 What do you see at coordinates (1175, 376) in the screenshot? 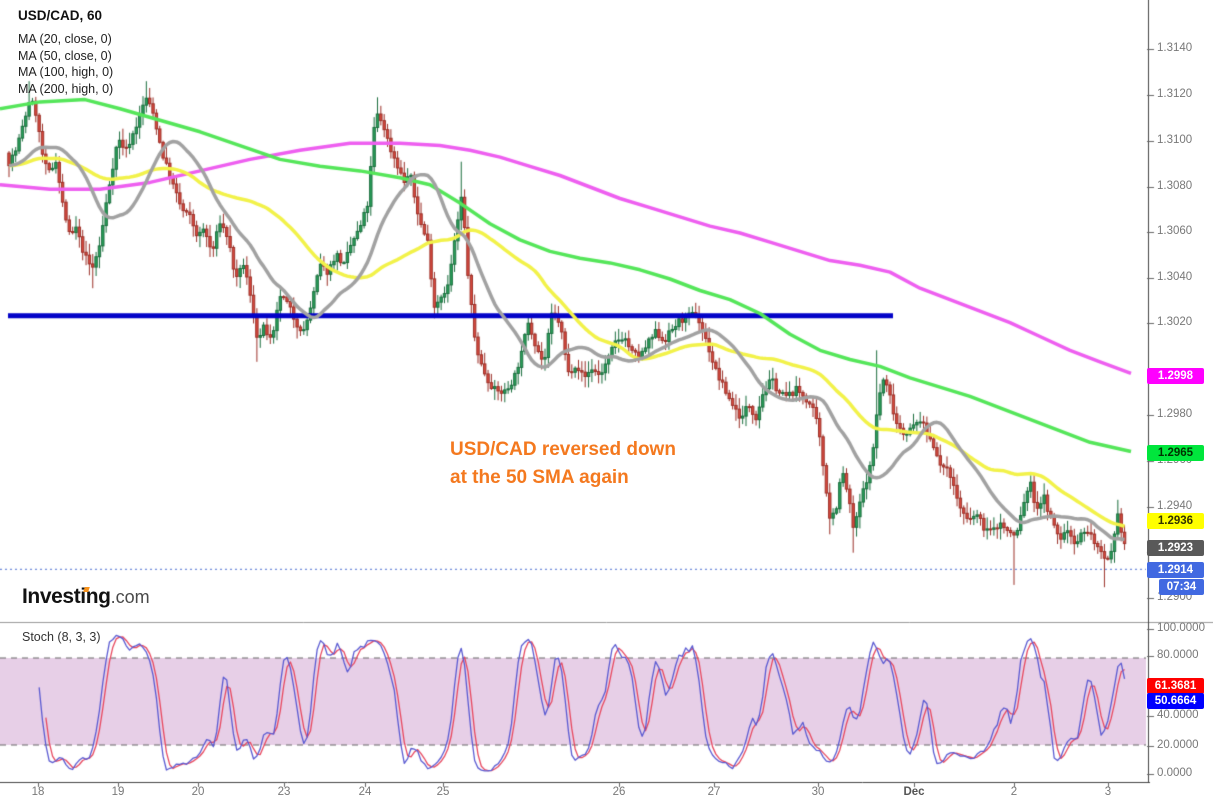
I see `price-badge-1.2998: 1.2998` at bounding box center [1175, 376].